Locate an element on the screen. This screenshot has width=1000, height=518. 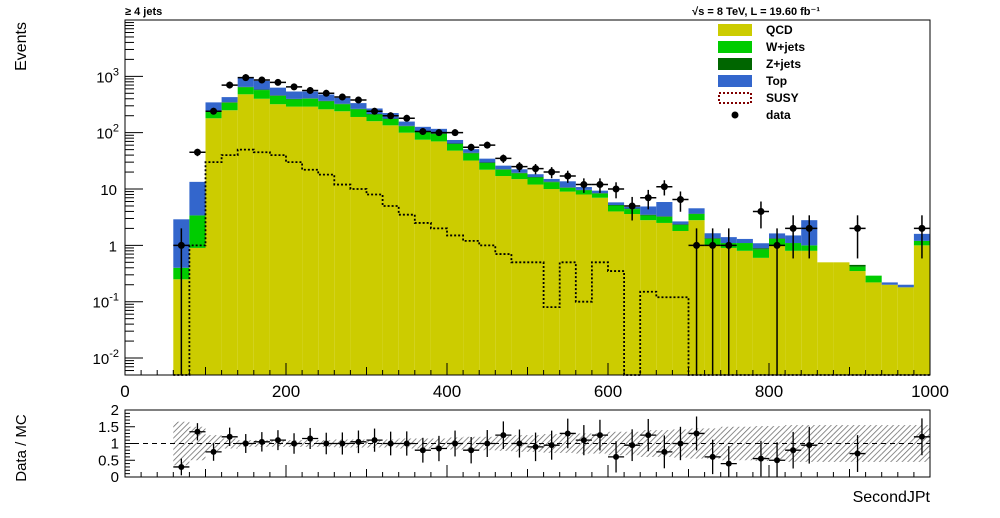
legend-label-3: Top is located at coordinates (776, 81).